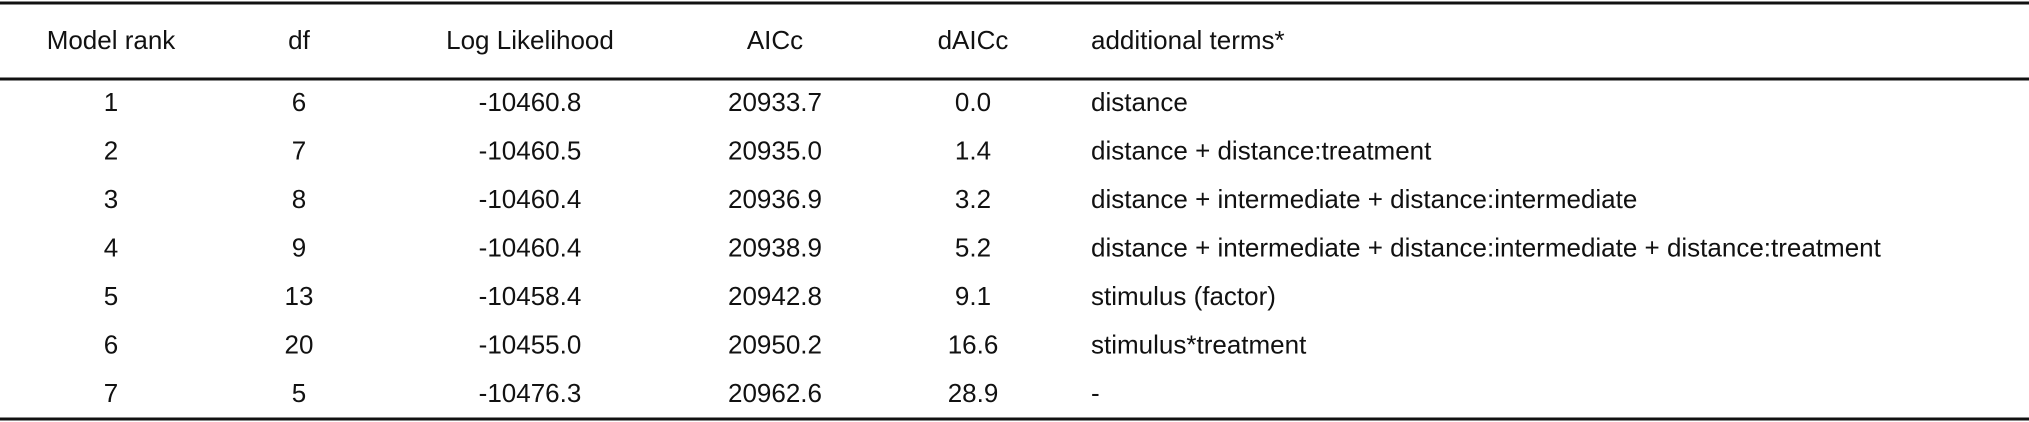  Describe the element at coordinates (530, 296) in the screenshot. I see `table-cell: -10458.4` at that location.